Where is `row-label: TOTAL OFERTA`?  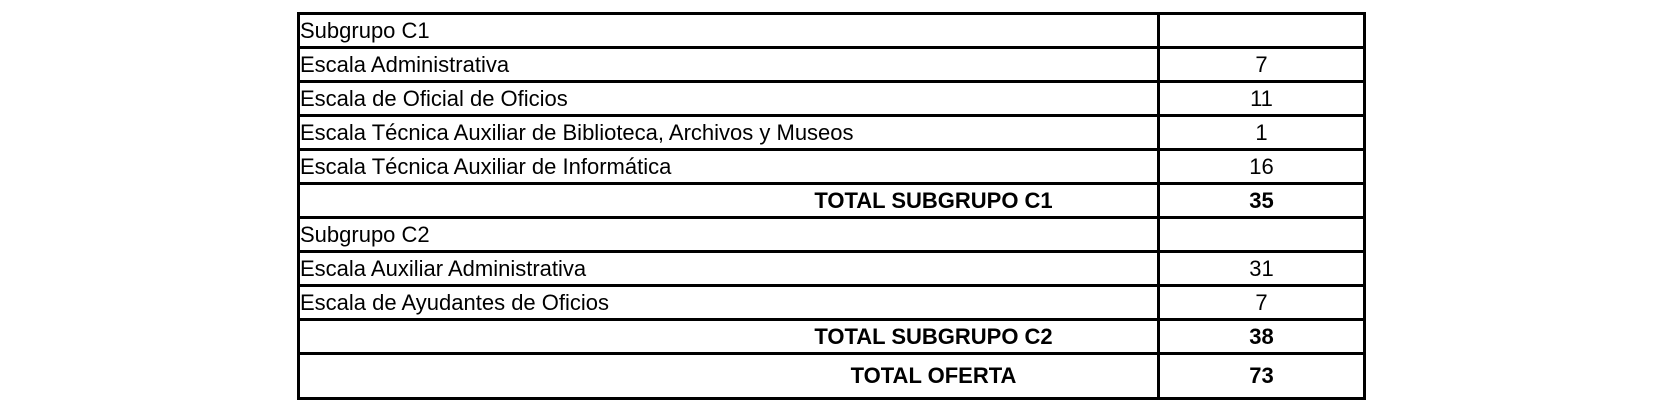 row-label: TOTAL OFERTA is located at coordinates (728, 376).